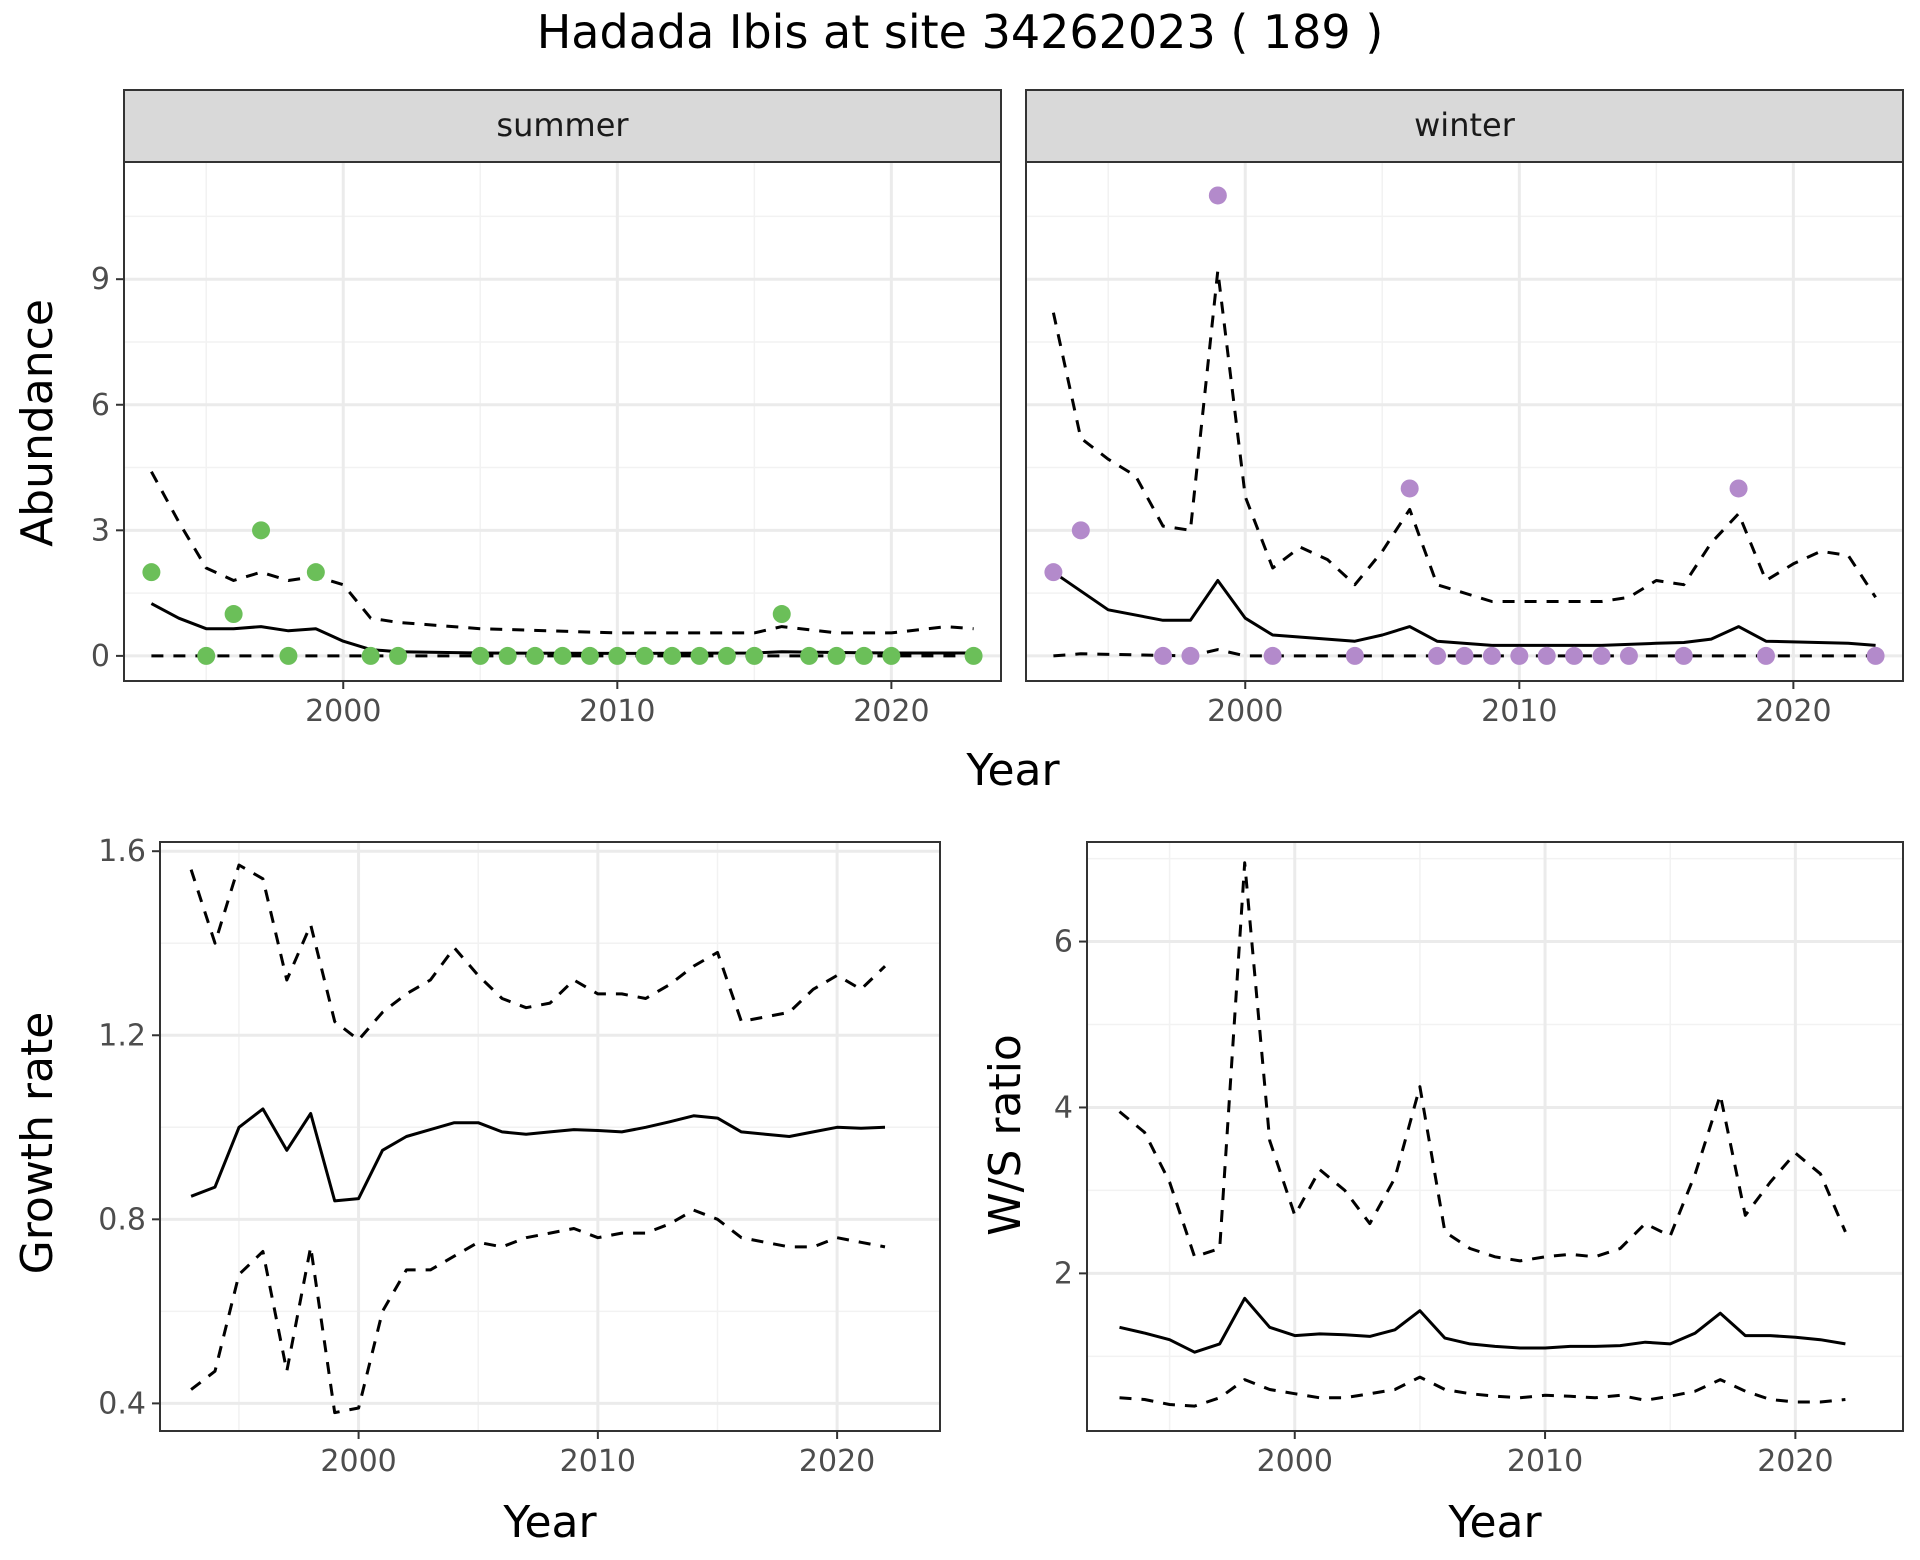  I want to click on y-tick-label: 1.6, so click(122, 851).